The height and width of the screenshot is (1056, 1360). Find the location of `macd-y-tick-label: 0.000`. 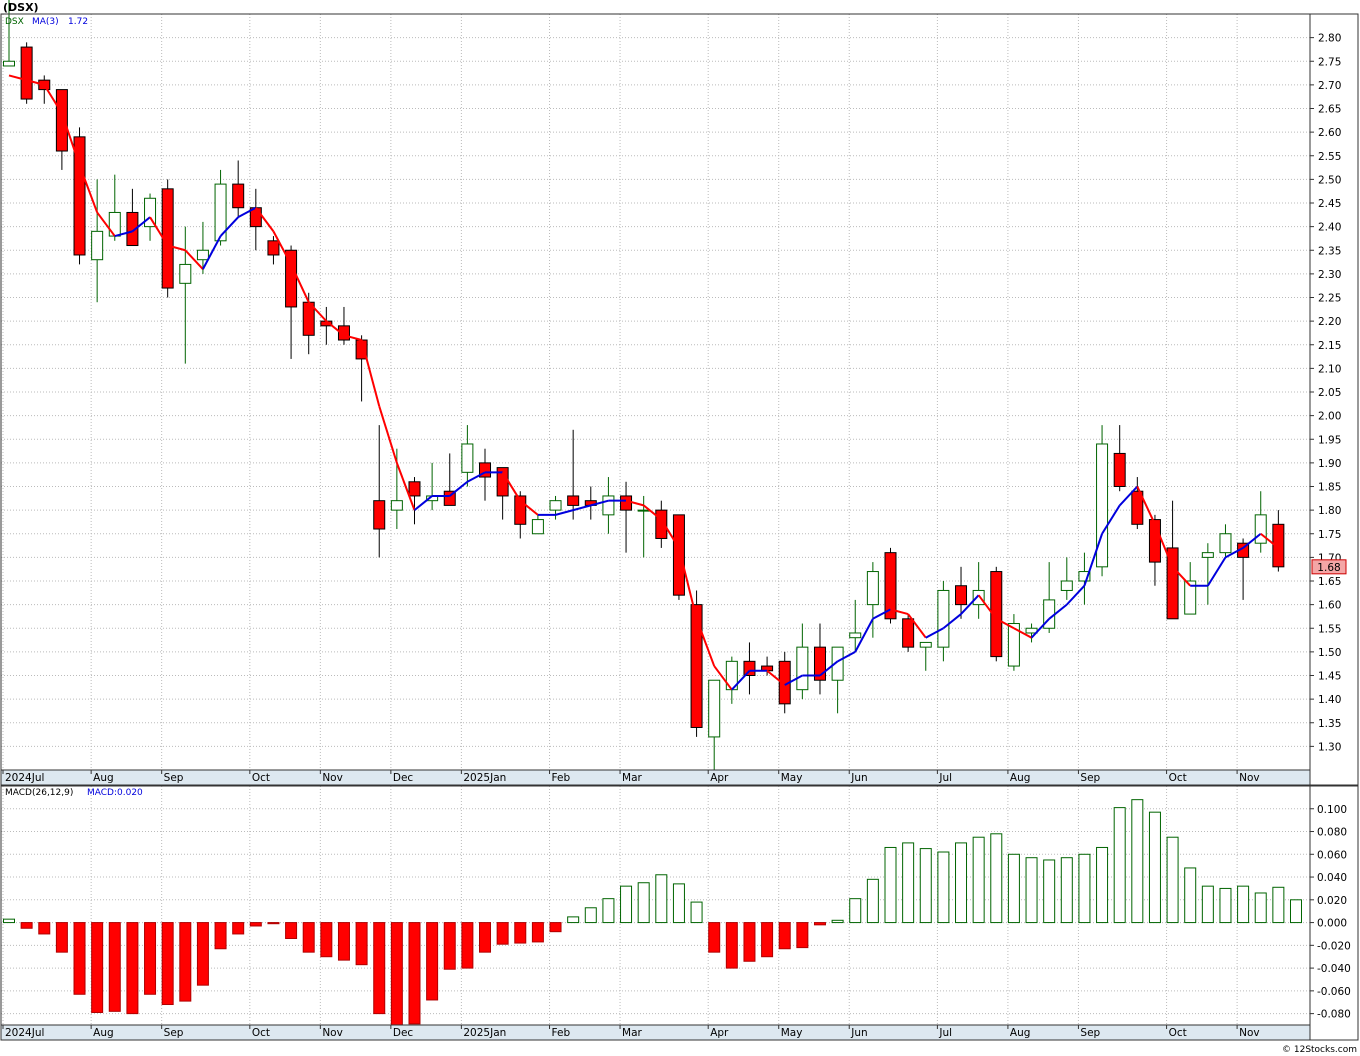

macd-y-tick-label: 0.000 is located at coordinates (1332, 924).